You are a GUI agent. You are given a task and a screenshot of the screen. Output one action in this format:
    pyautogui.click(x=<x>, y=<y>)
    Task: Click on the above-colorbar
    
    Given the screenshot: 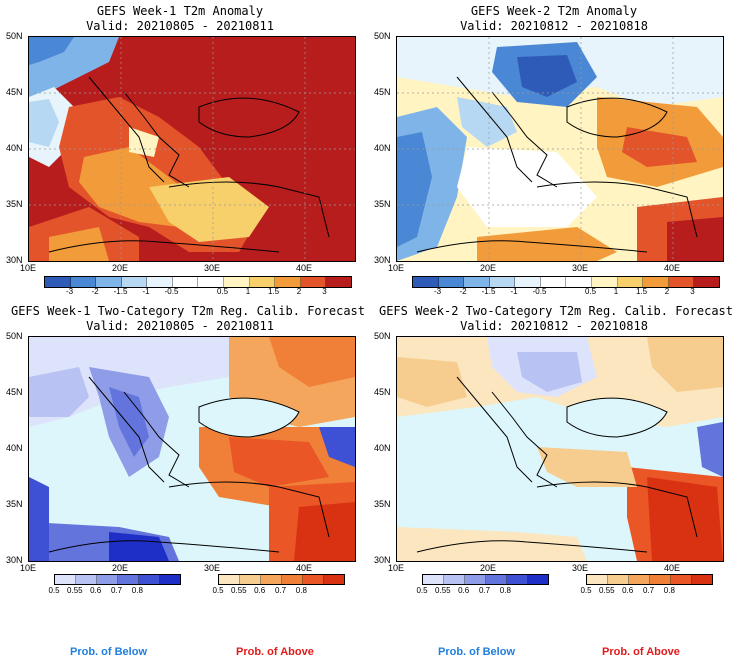 What is the action you would take?
    pyautogui.click(x=649, y=579)
    